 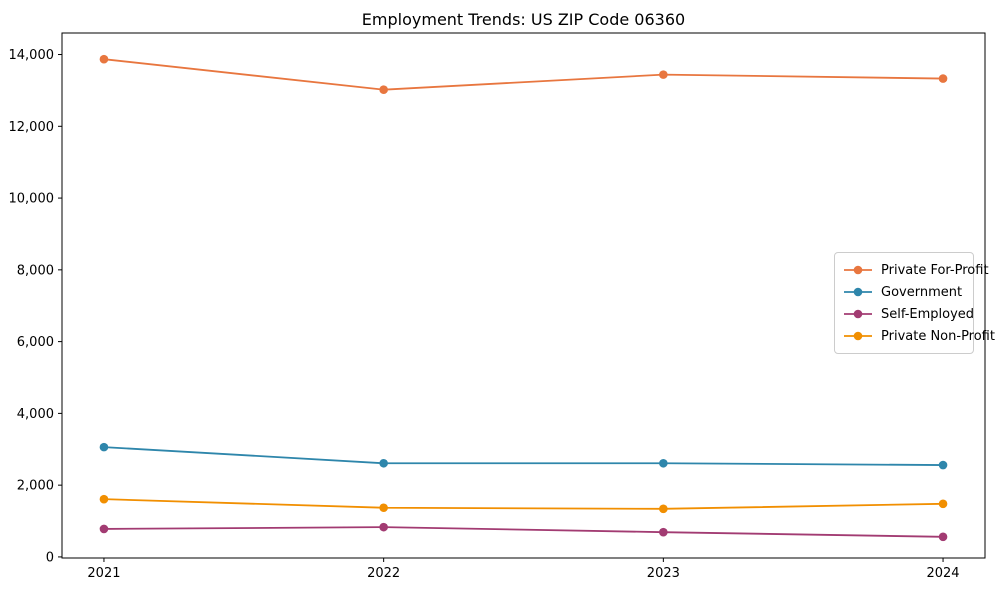 I want to click on y-tick-label: 14,000, so click(x=32, y=55).